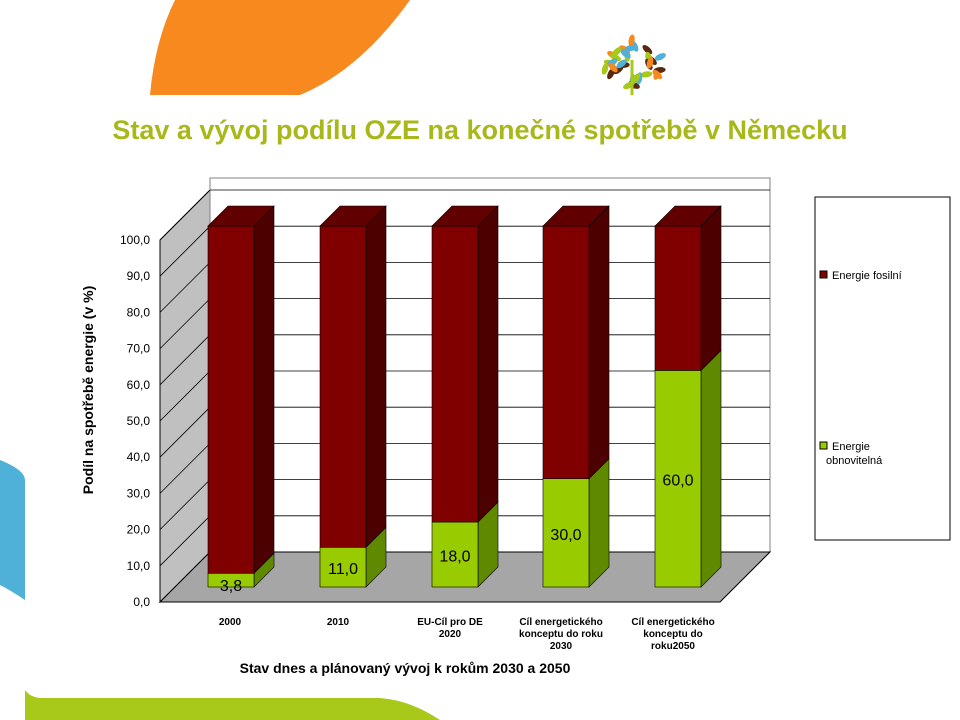  What do you see at coordinates (854, 454) in the screenshot?
I see `legend-label-renewable: Energie obnovitelná` at bounding box center [854, 454].